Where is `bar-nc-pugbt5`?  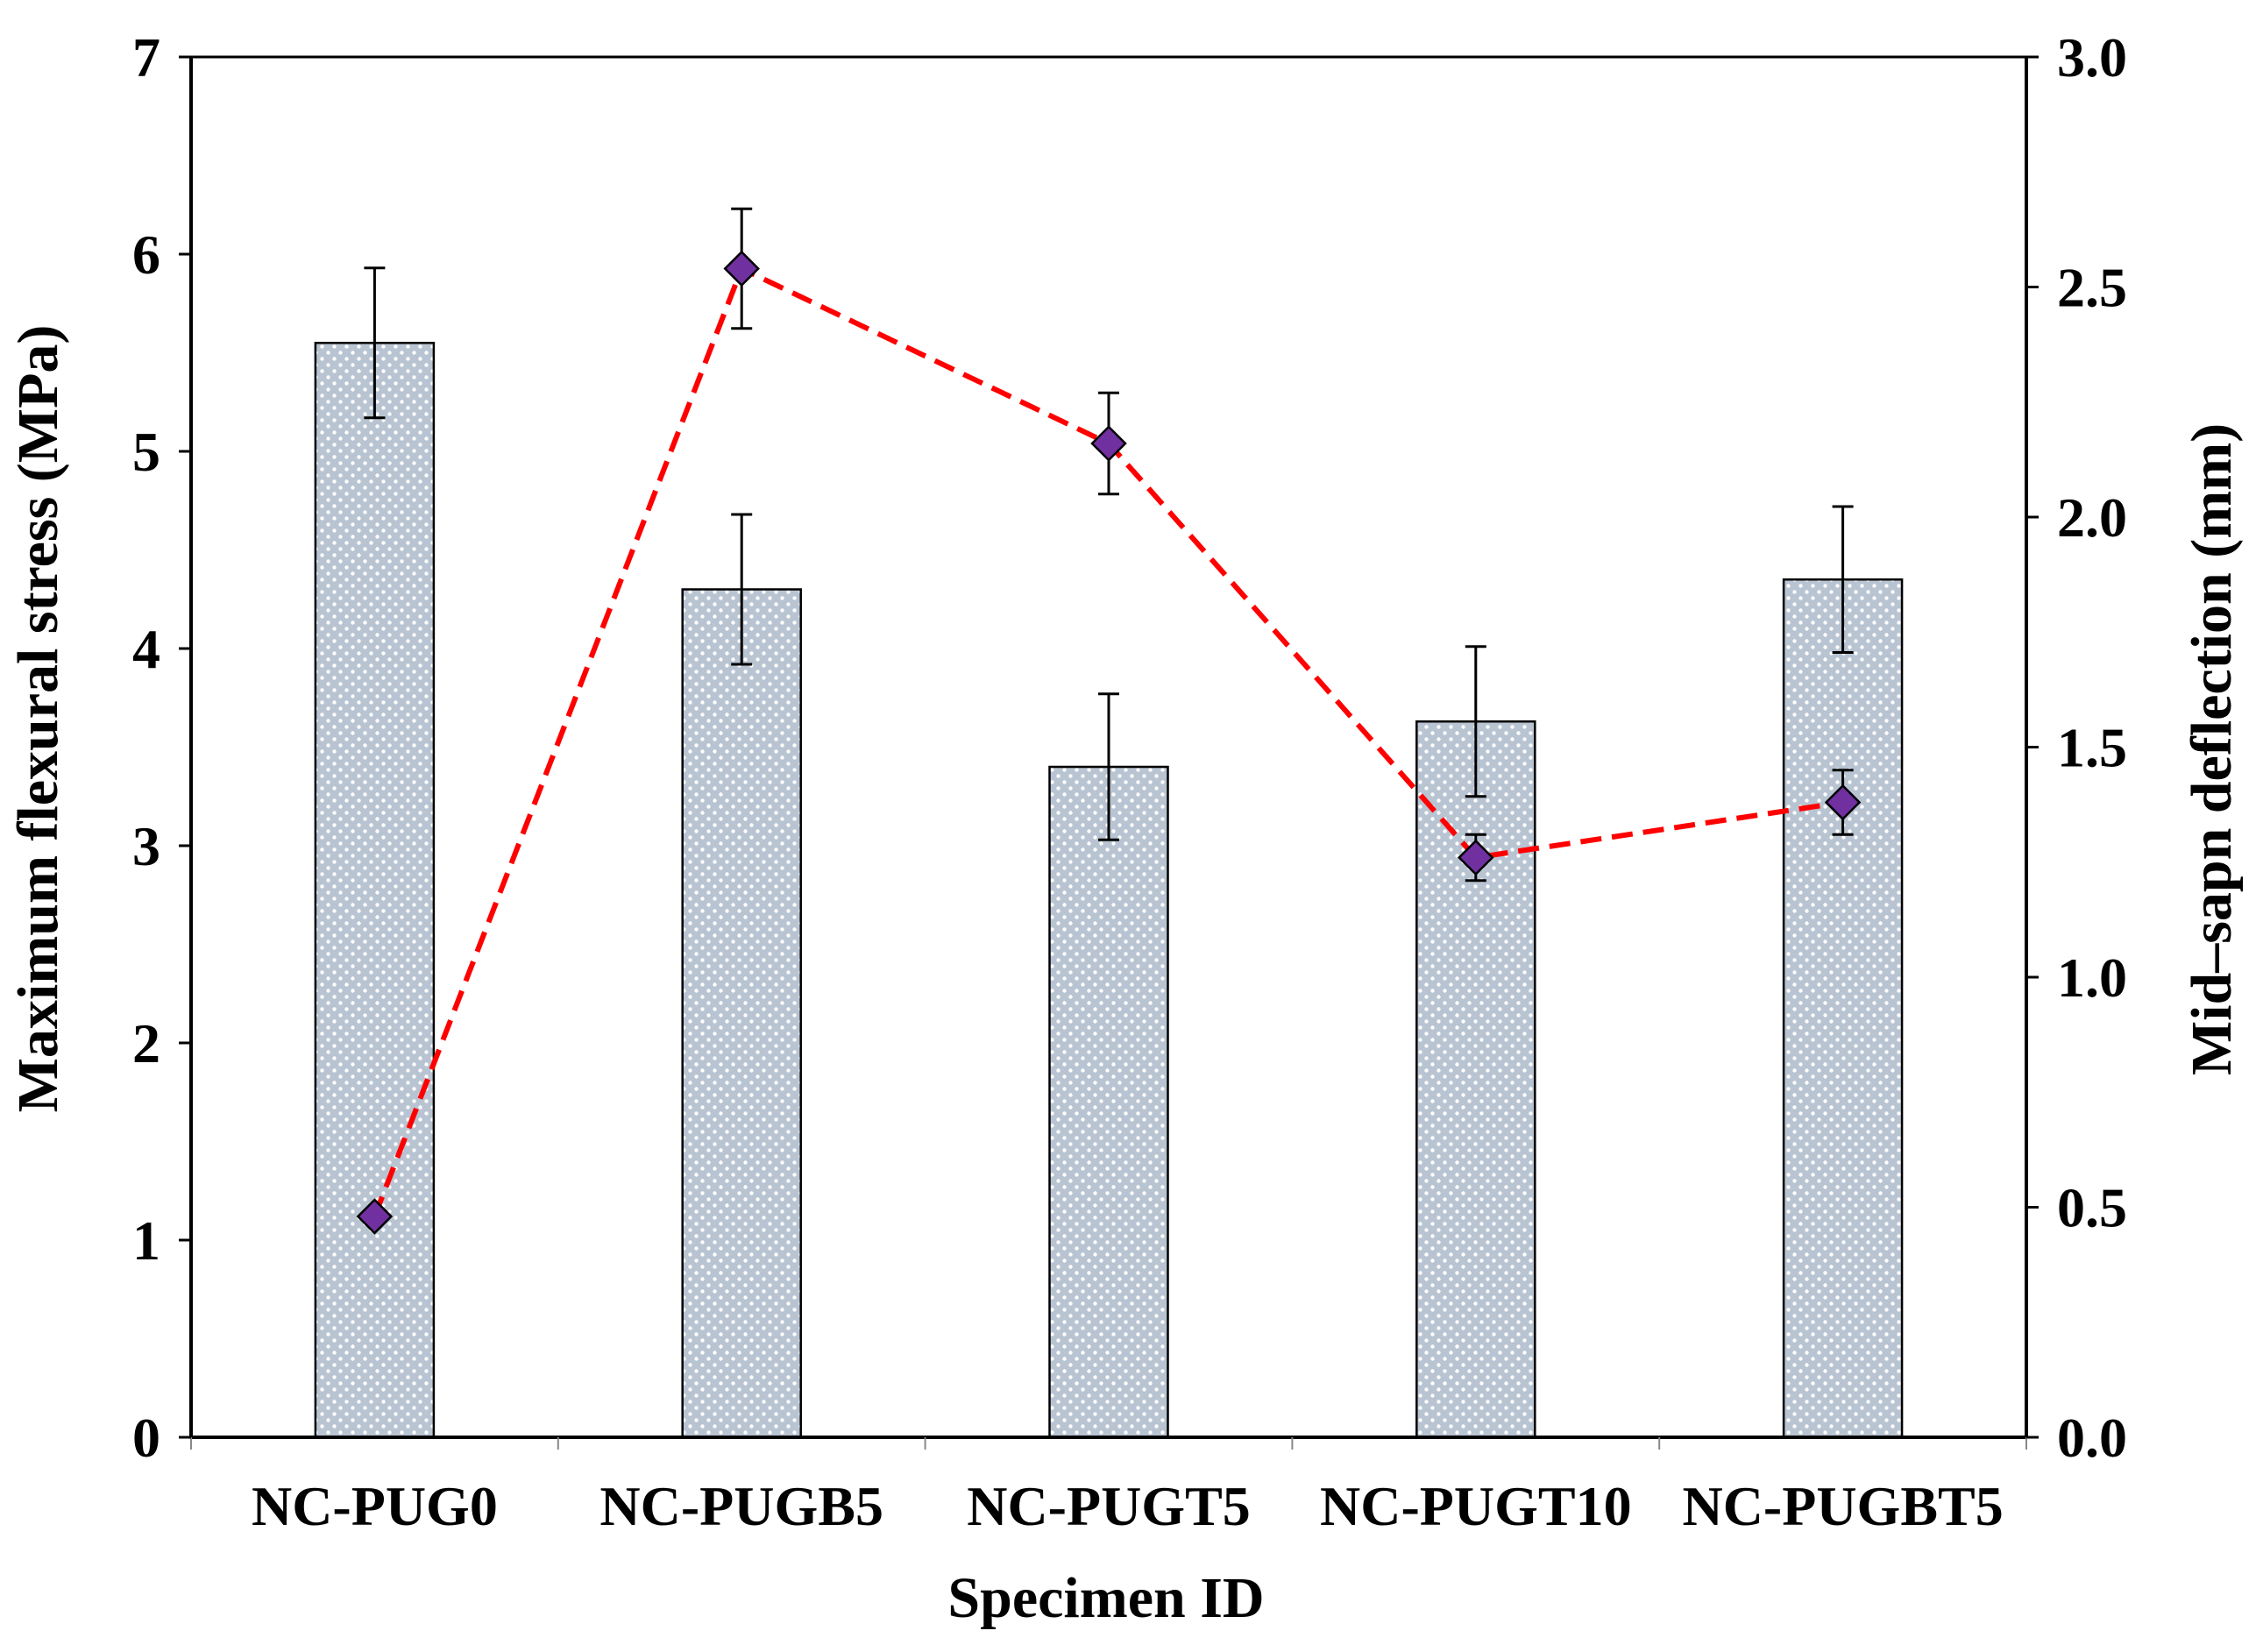
bar-nc-pugbt5 is located at coordinates (1843, 1008).